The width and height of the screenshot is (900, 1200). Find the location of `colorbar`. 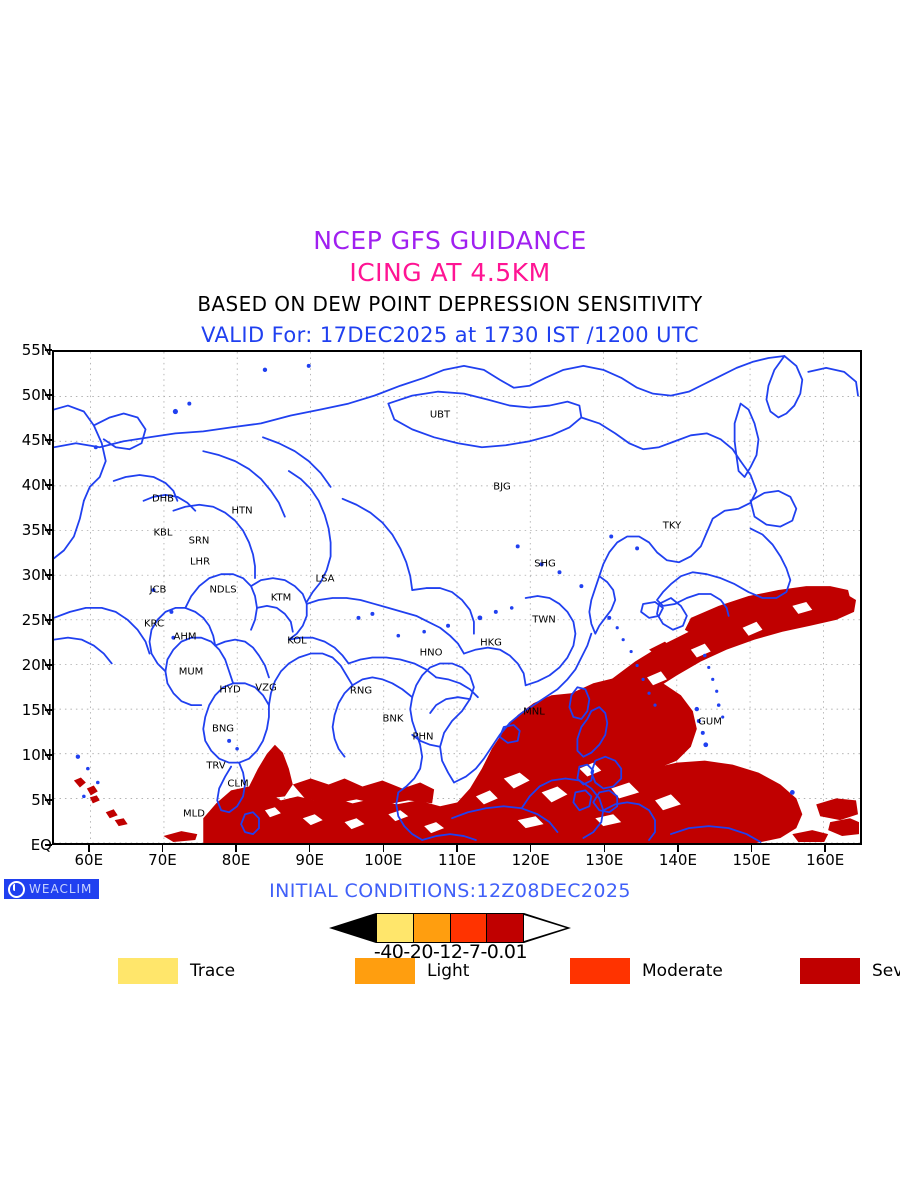

colorbar is located at coordinates (429, 928).